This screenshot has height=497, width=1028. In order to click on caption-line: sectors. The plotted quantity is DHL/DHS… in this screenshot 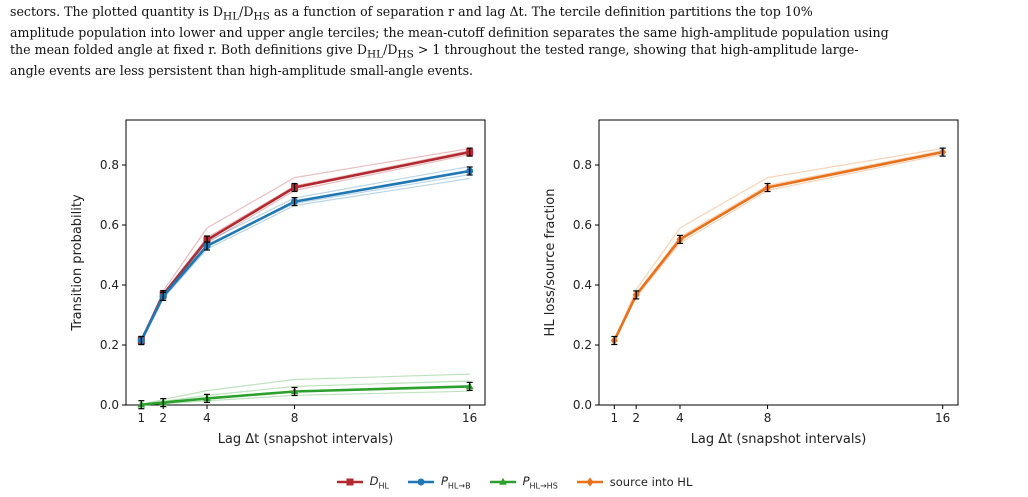, I will do `click(411, 13)`.